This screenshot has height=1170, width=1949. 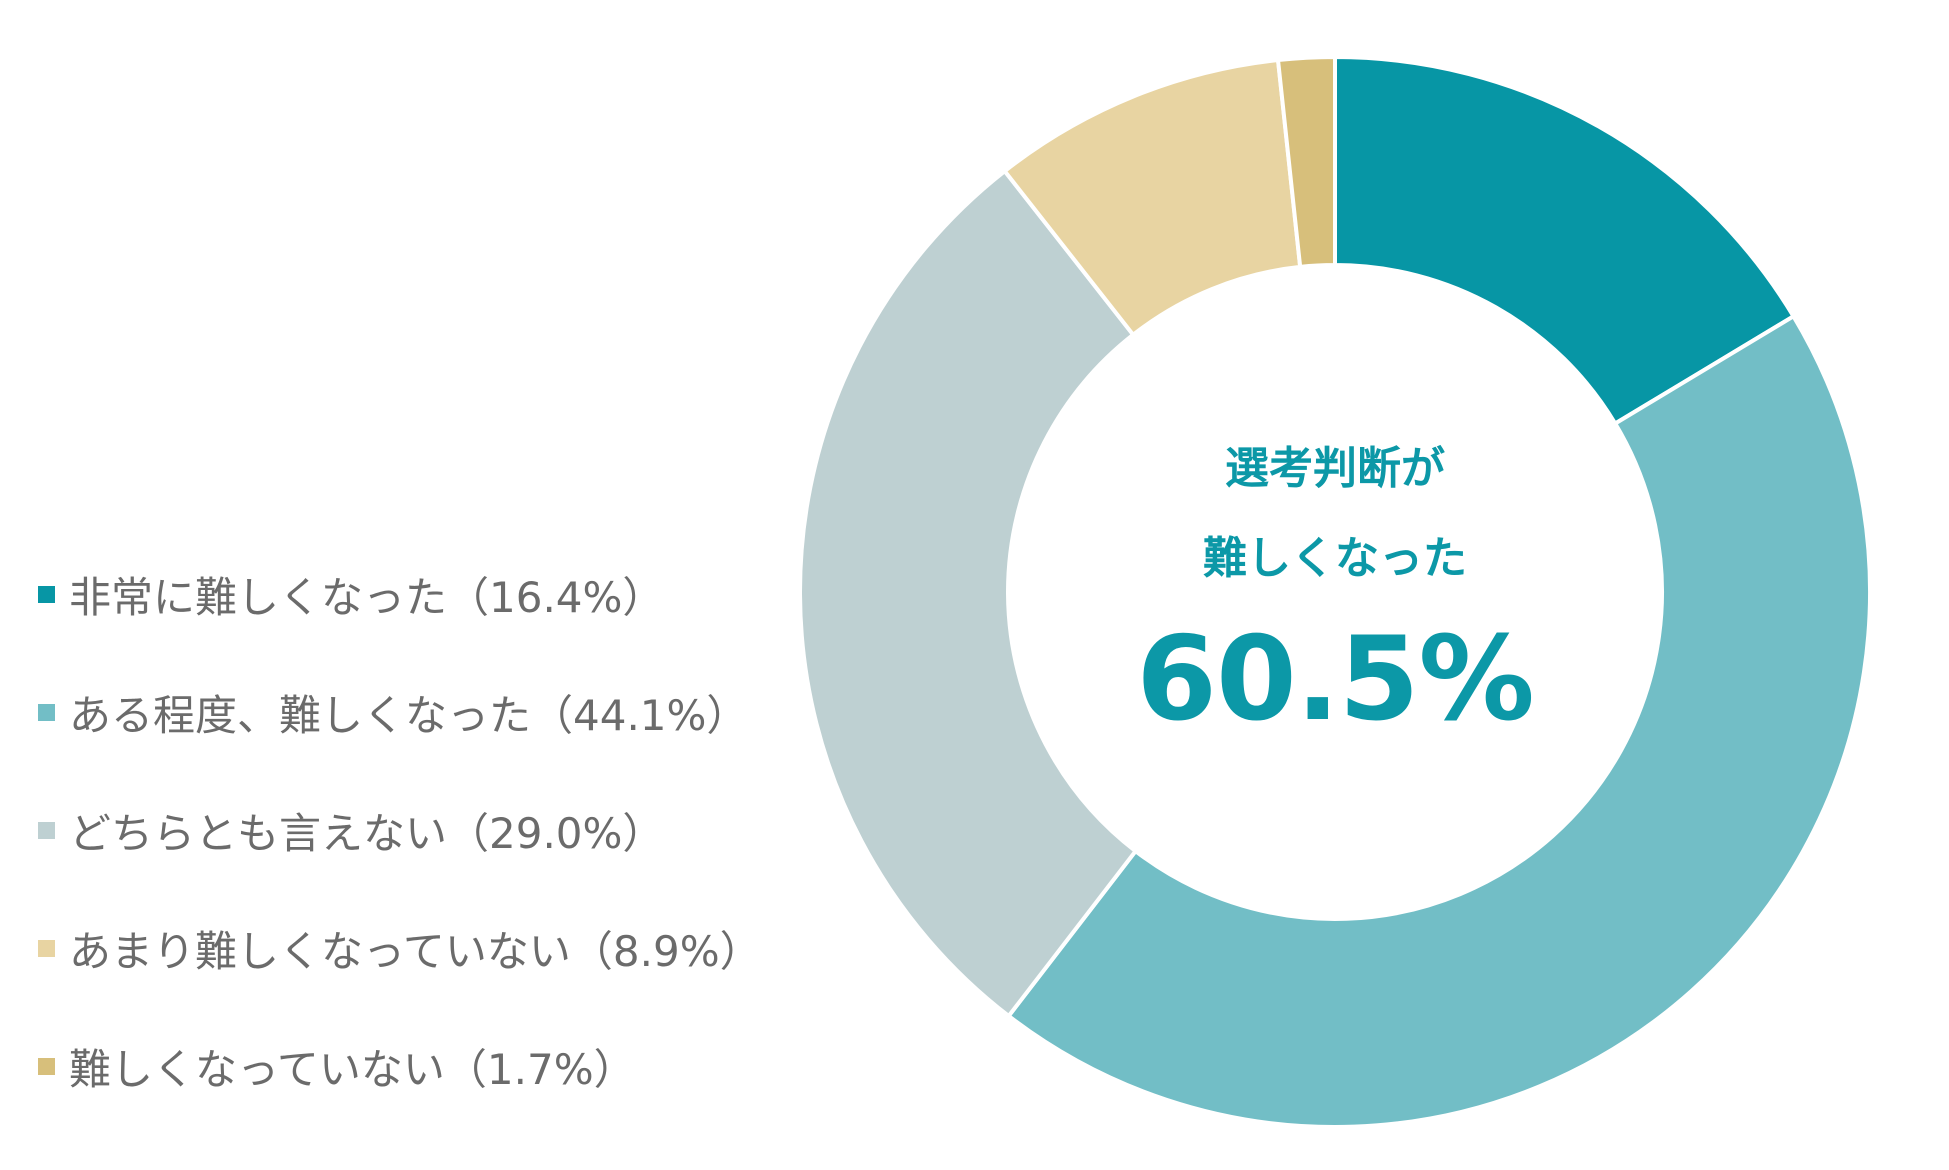 What do you see at coordinates (367, 833) in the screenshot?
I see `legend-label: どちらとも言えない（29.0%）` at bounding box center [367, 833].